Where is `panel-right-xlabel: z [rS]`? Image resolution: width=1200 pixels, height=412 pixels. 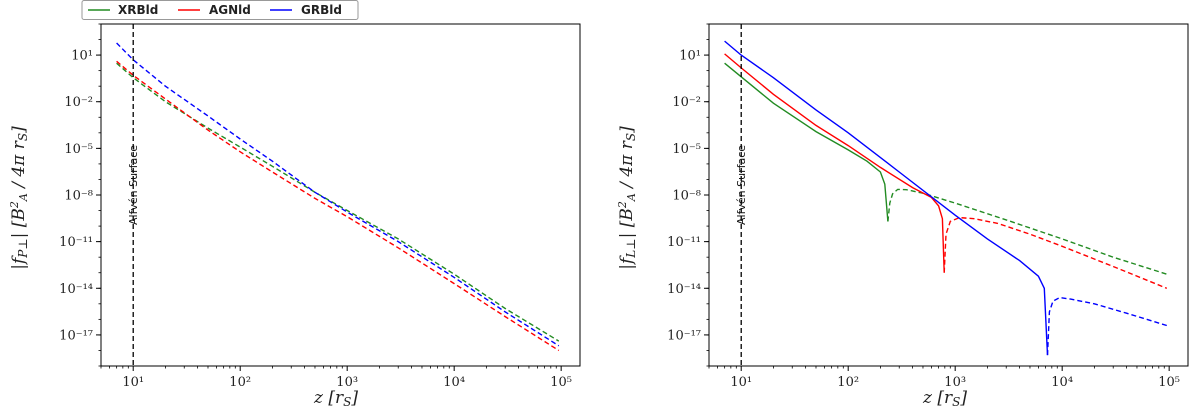 panel-right-xlabel: z [rS] is located at coordinates (944, 398).